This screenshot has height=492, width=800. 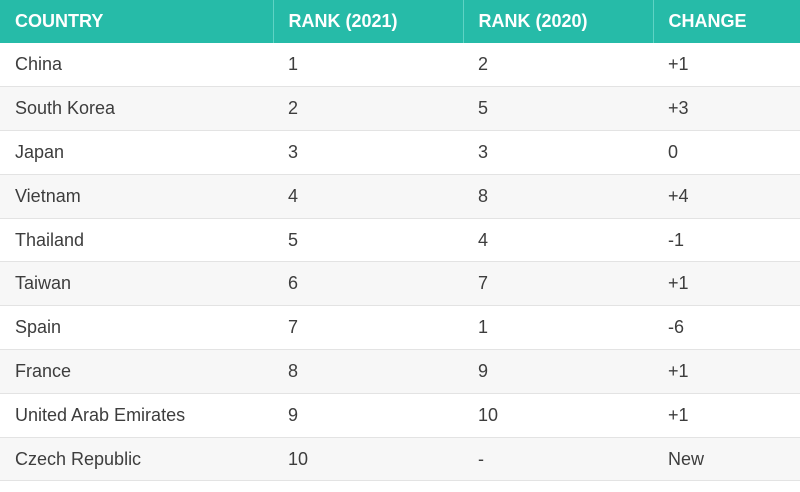 I want to click on country-cell: Czech Republic, so click(x=136, y=459).